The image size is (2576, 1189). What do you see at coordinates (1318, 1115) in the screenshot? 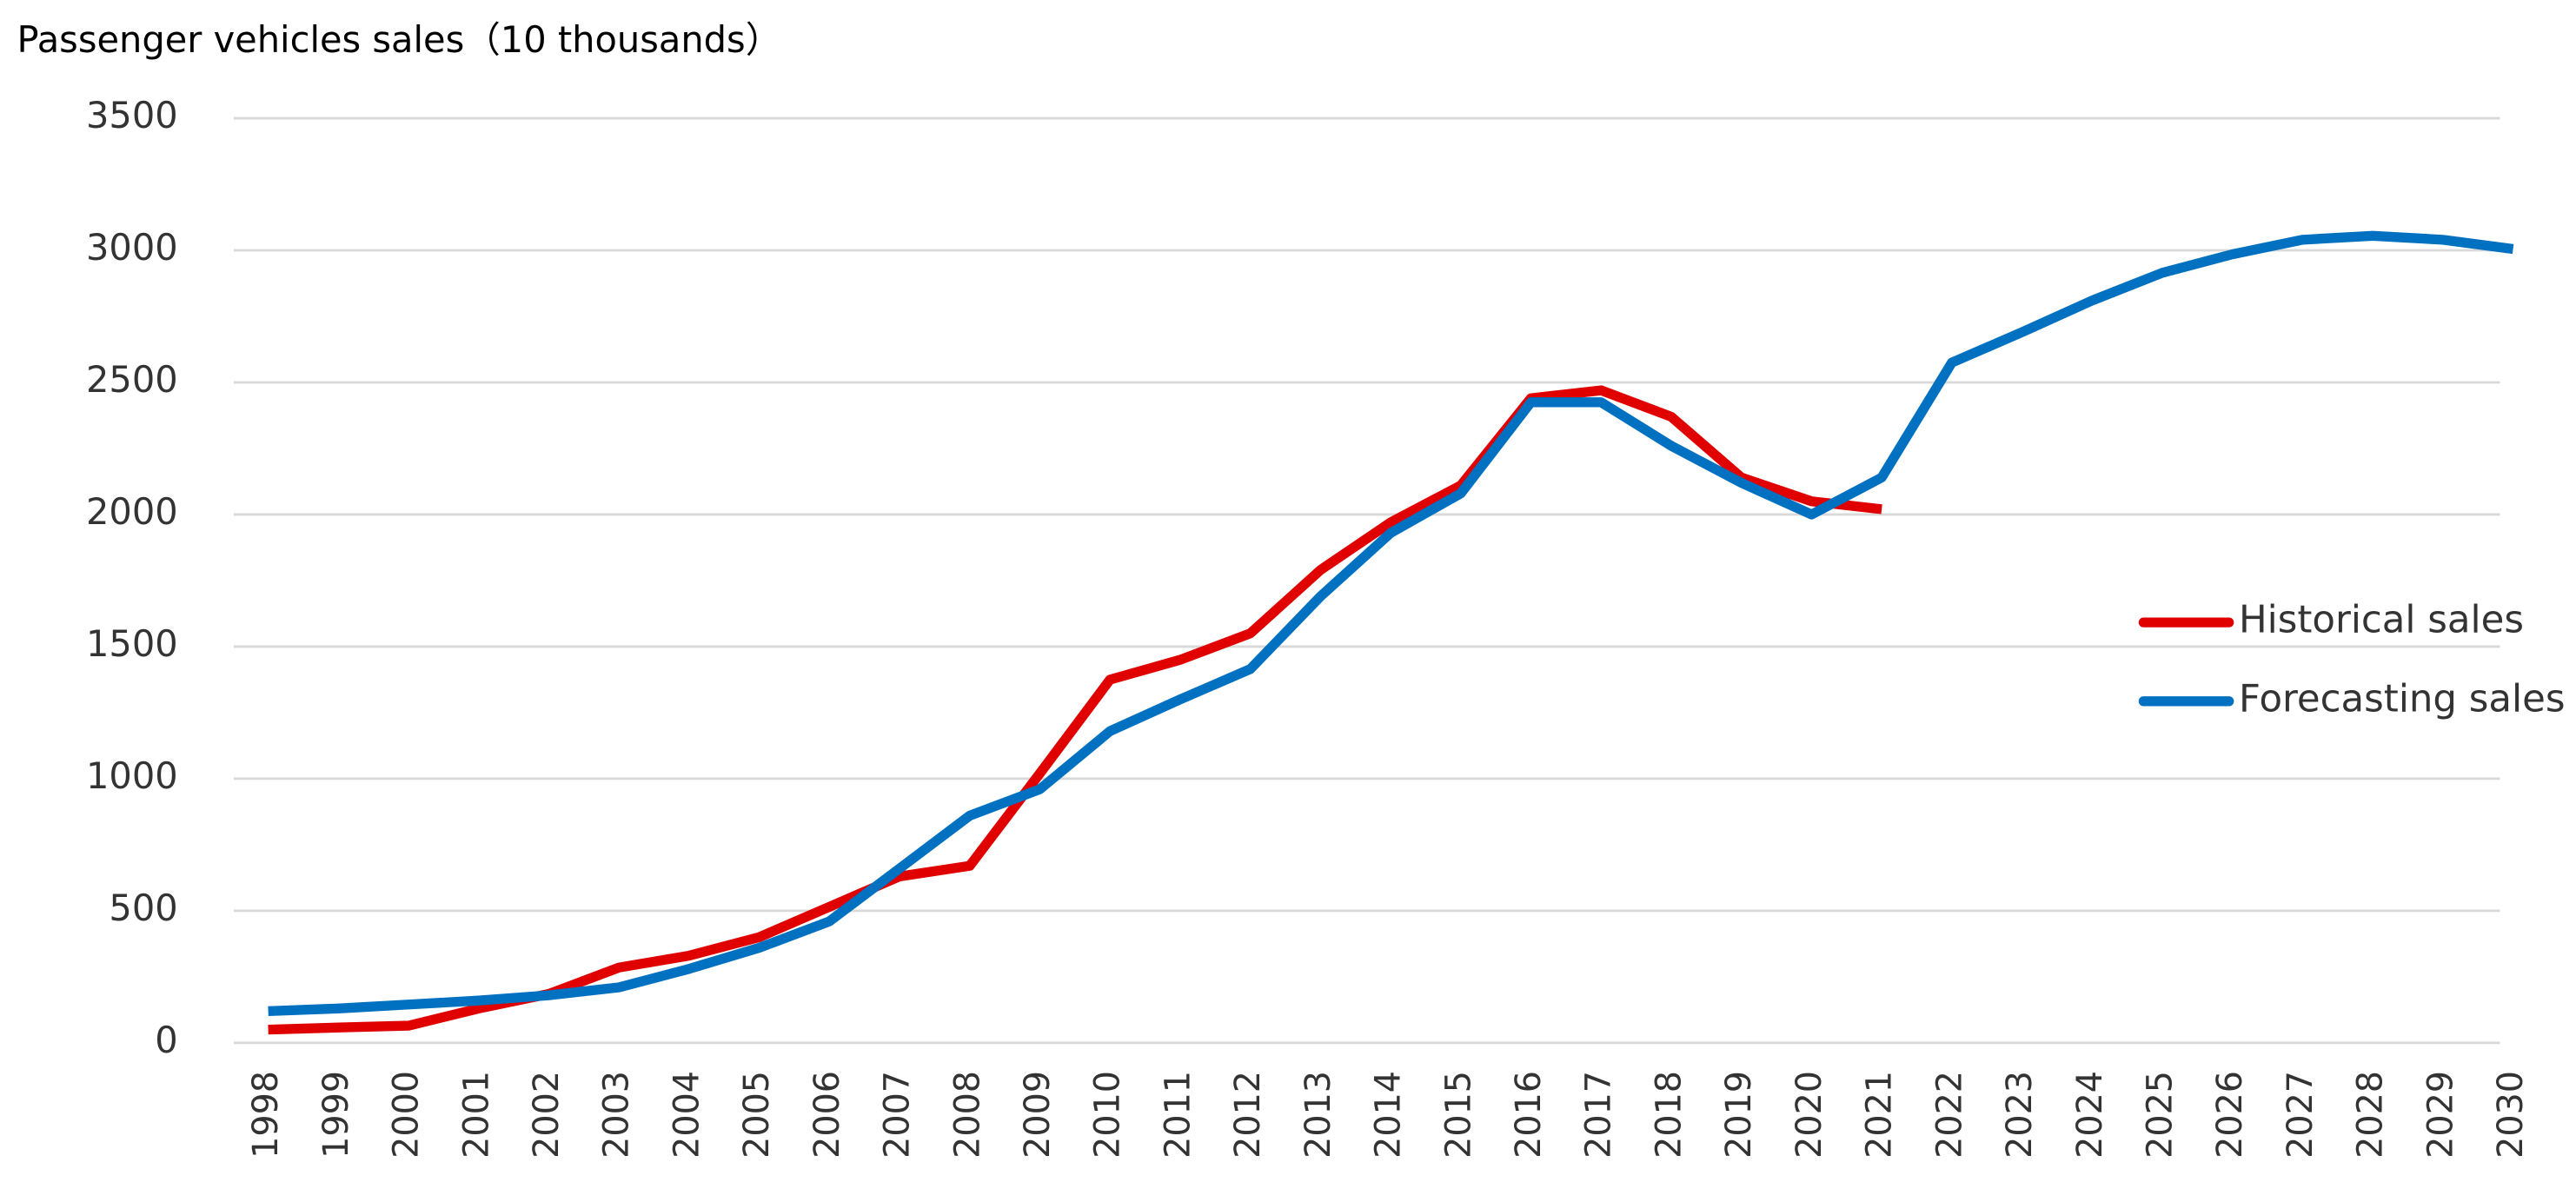
I see `x-tick-label: 2013` at bounding box center [1318, 1115].